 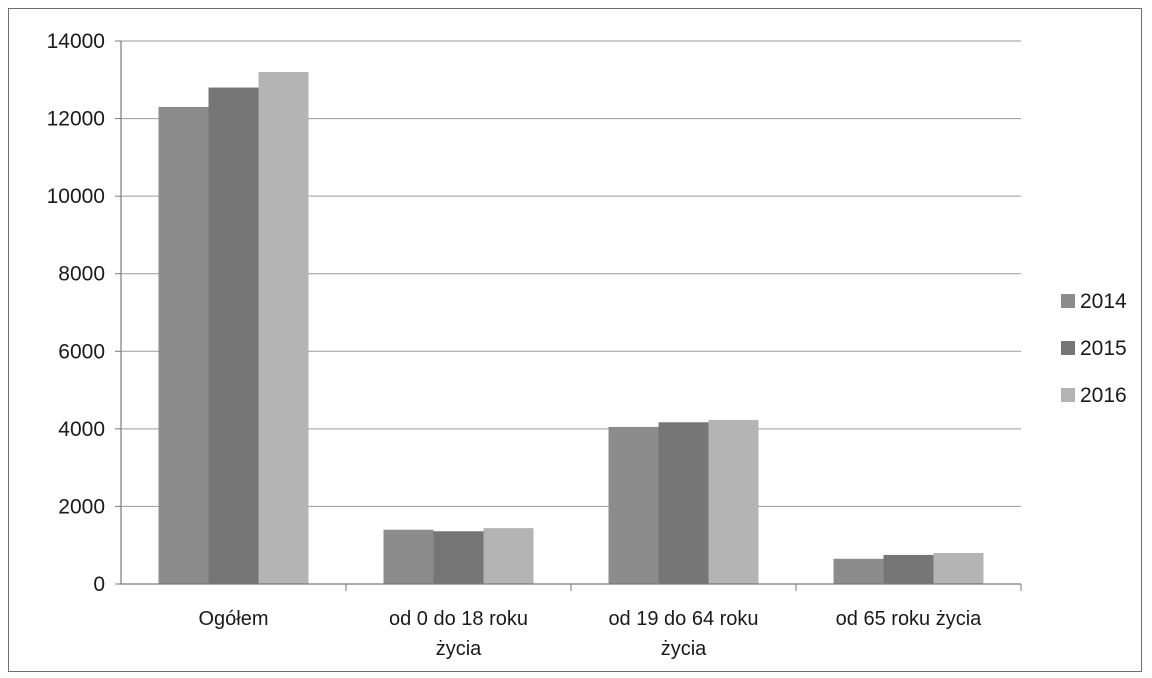 What do you see at coordinates (683, 619) in the screenshot?
I see `x-category-label: od 19 do 64 roku` at bounding box center [683, 619].